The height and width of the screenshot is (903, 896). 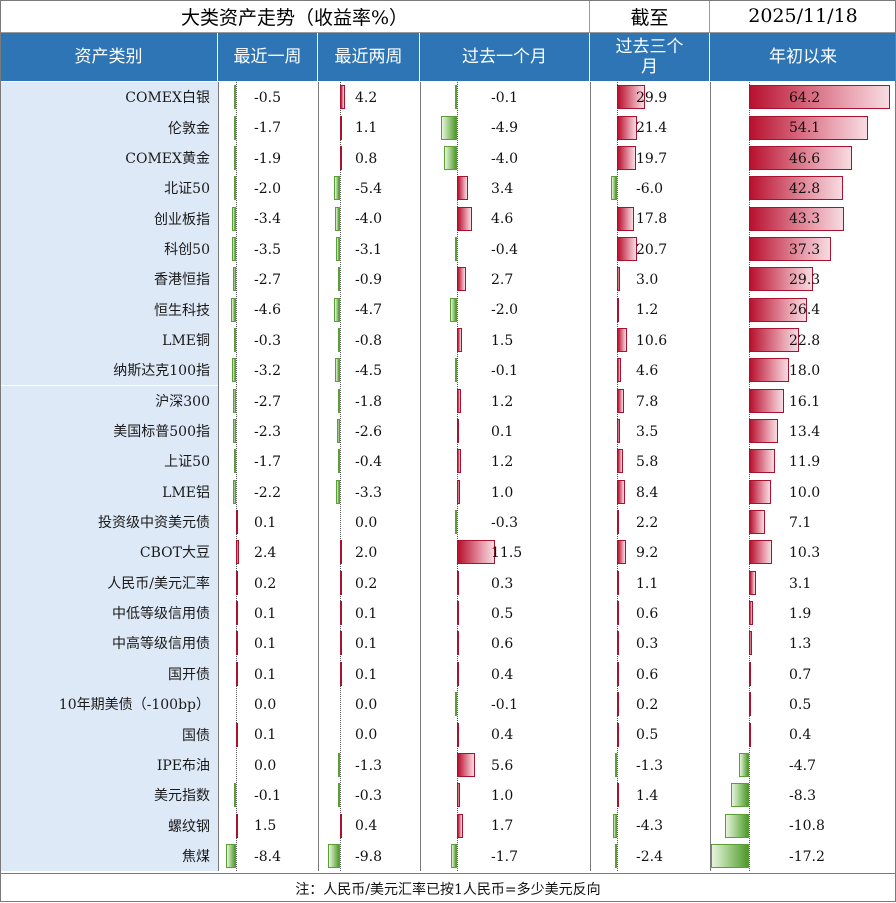 What do you see at coordinates (749, 477) in the screenshot?
I see `zero-axis-ytd` at bounding box center [749, 477].